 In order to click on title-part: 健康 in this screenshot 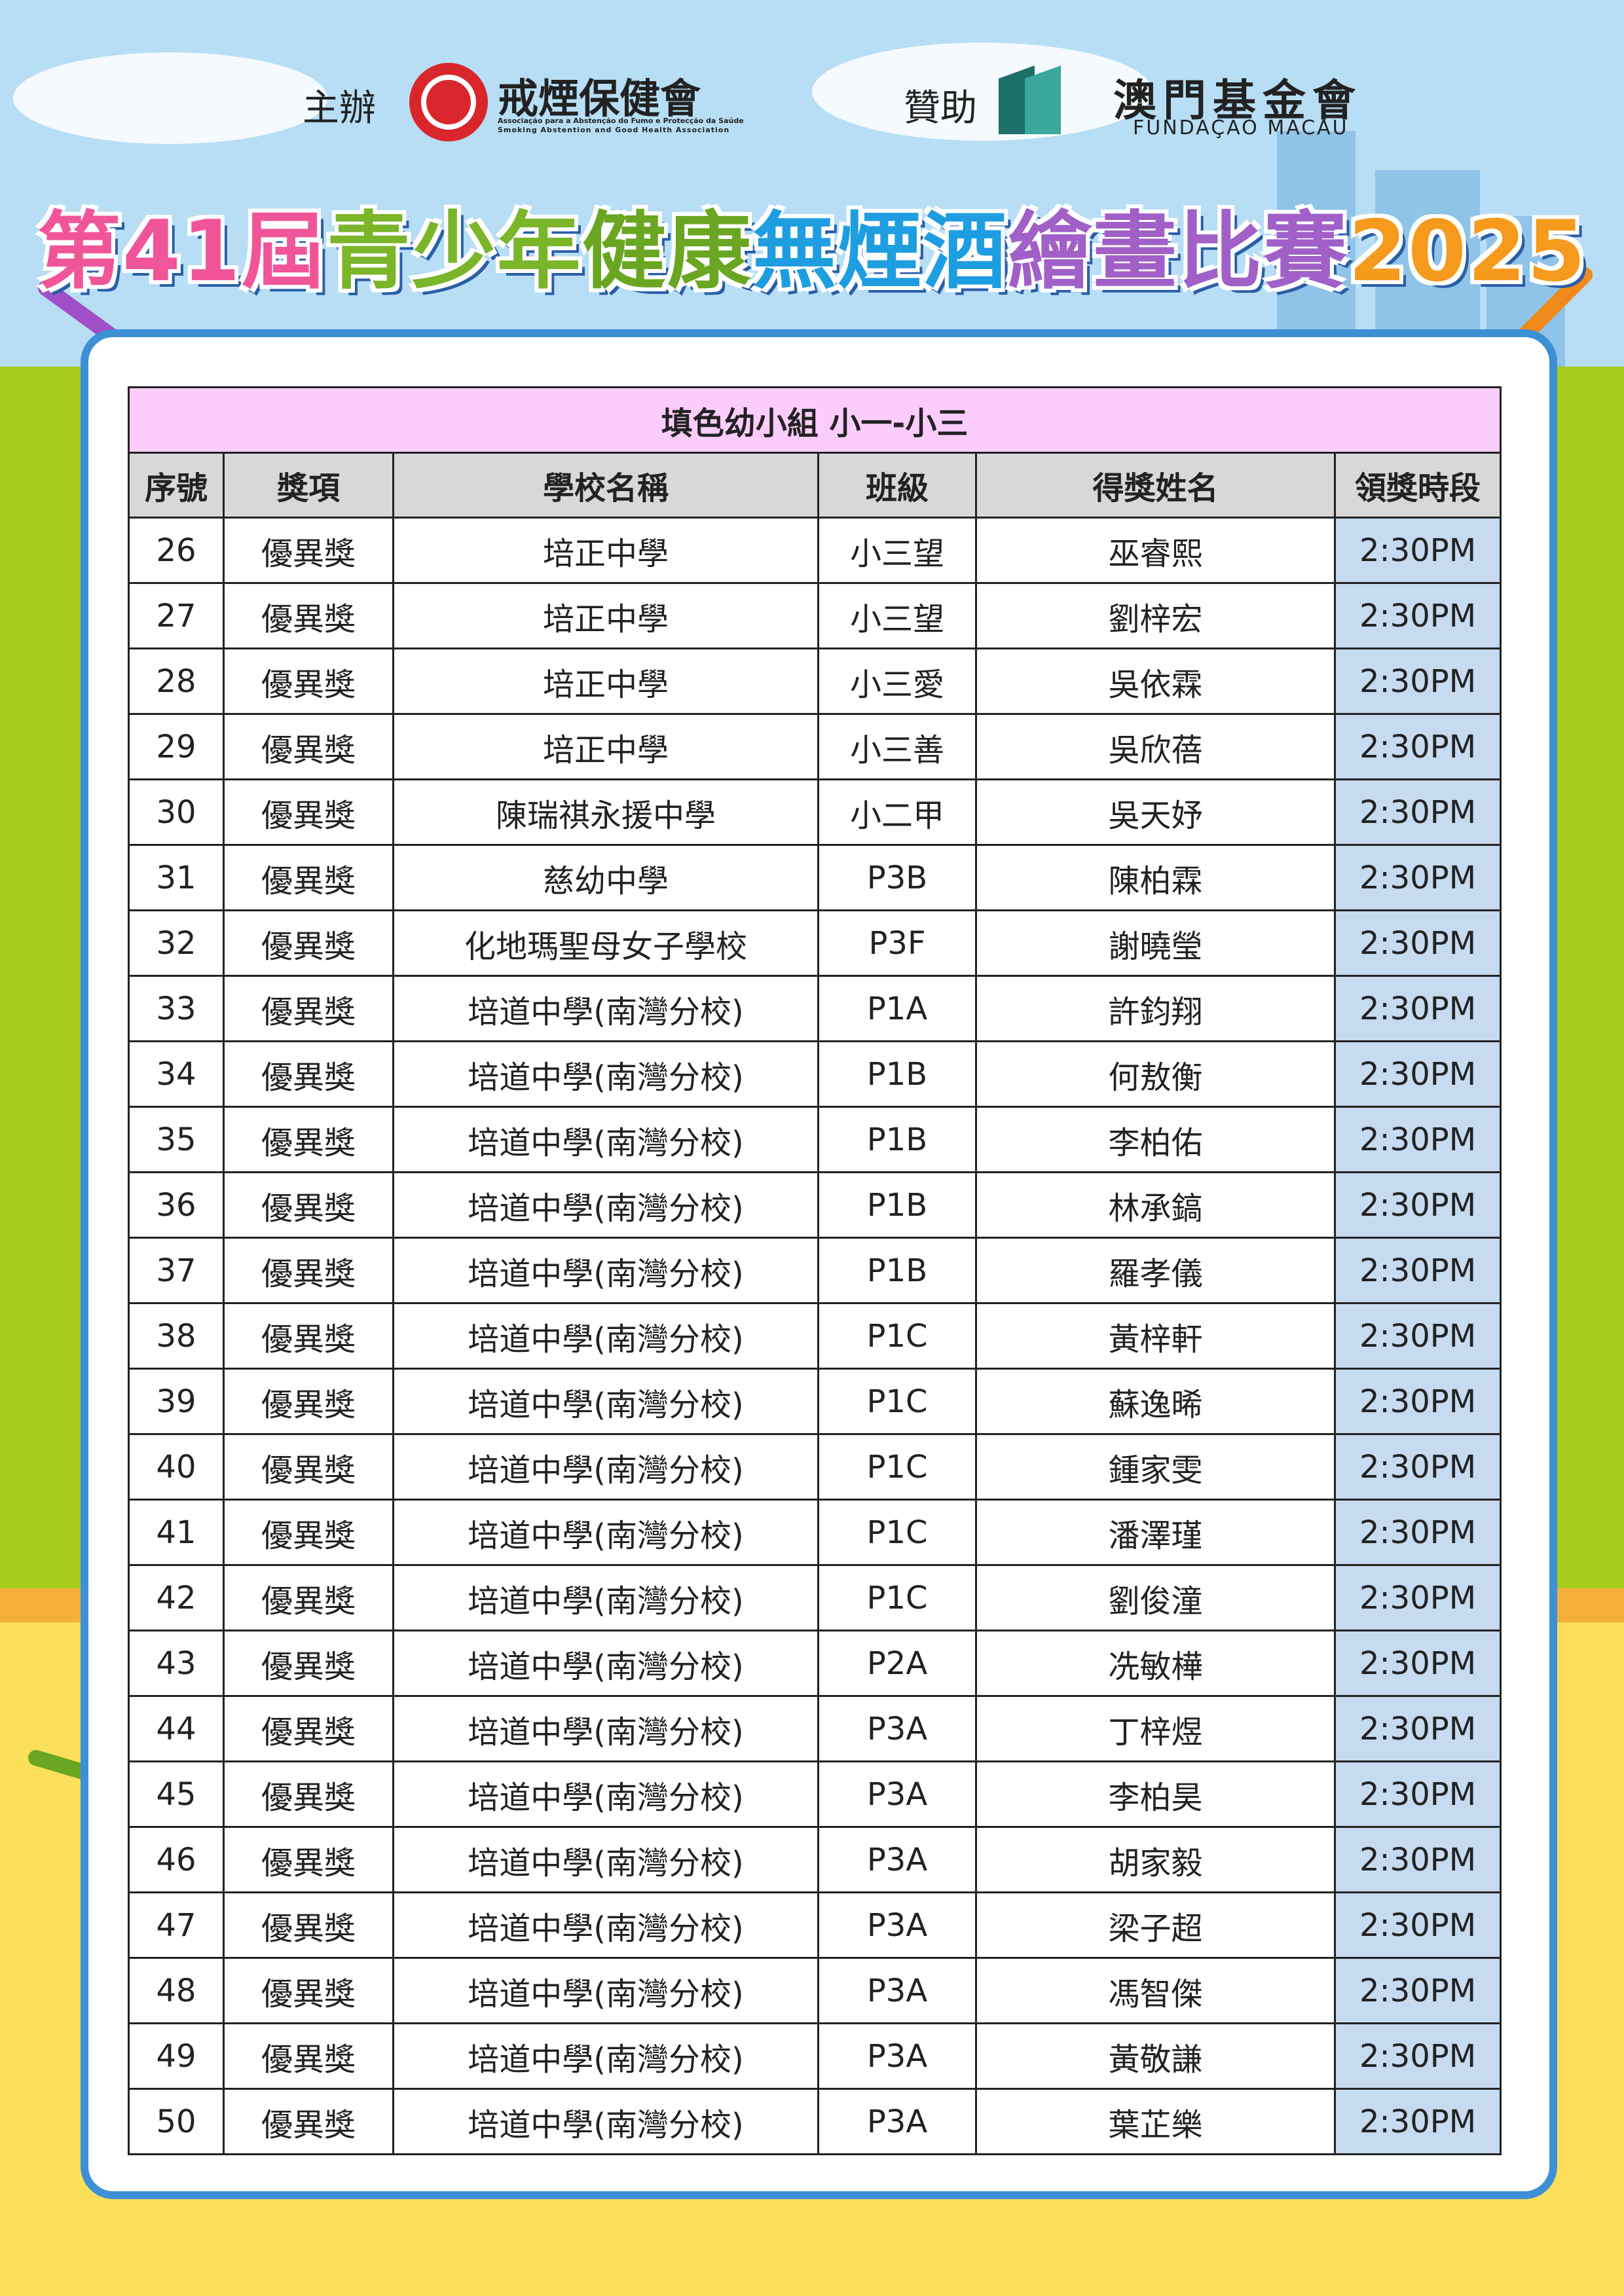, I will do `click(666, 252)`.